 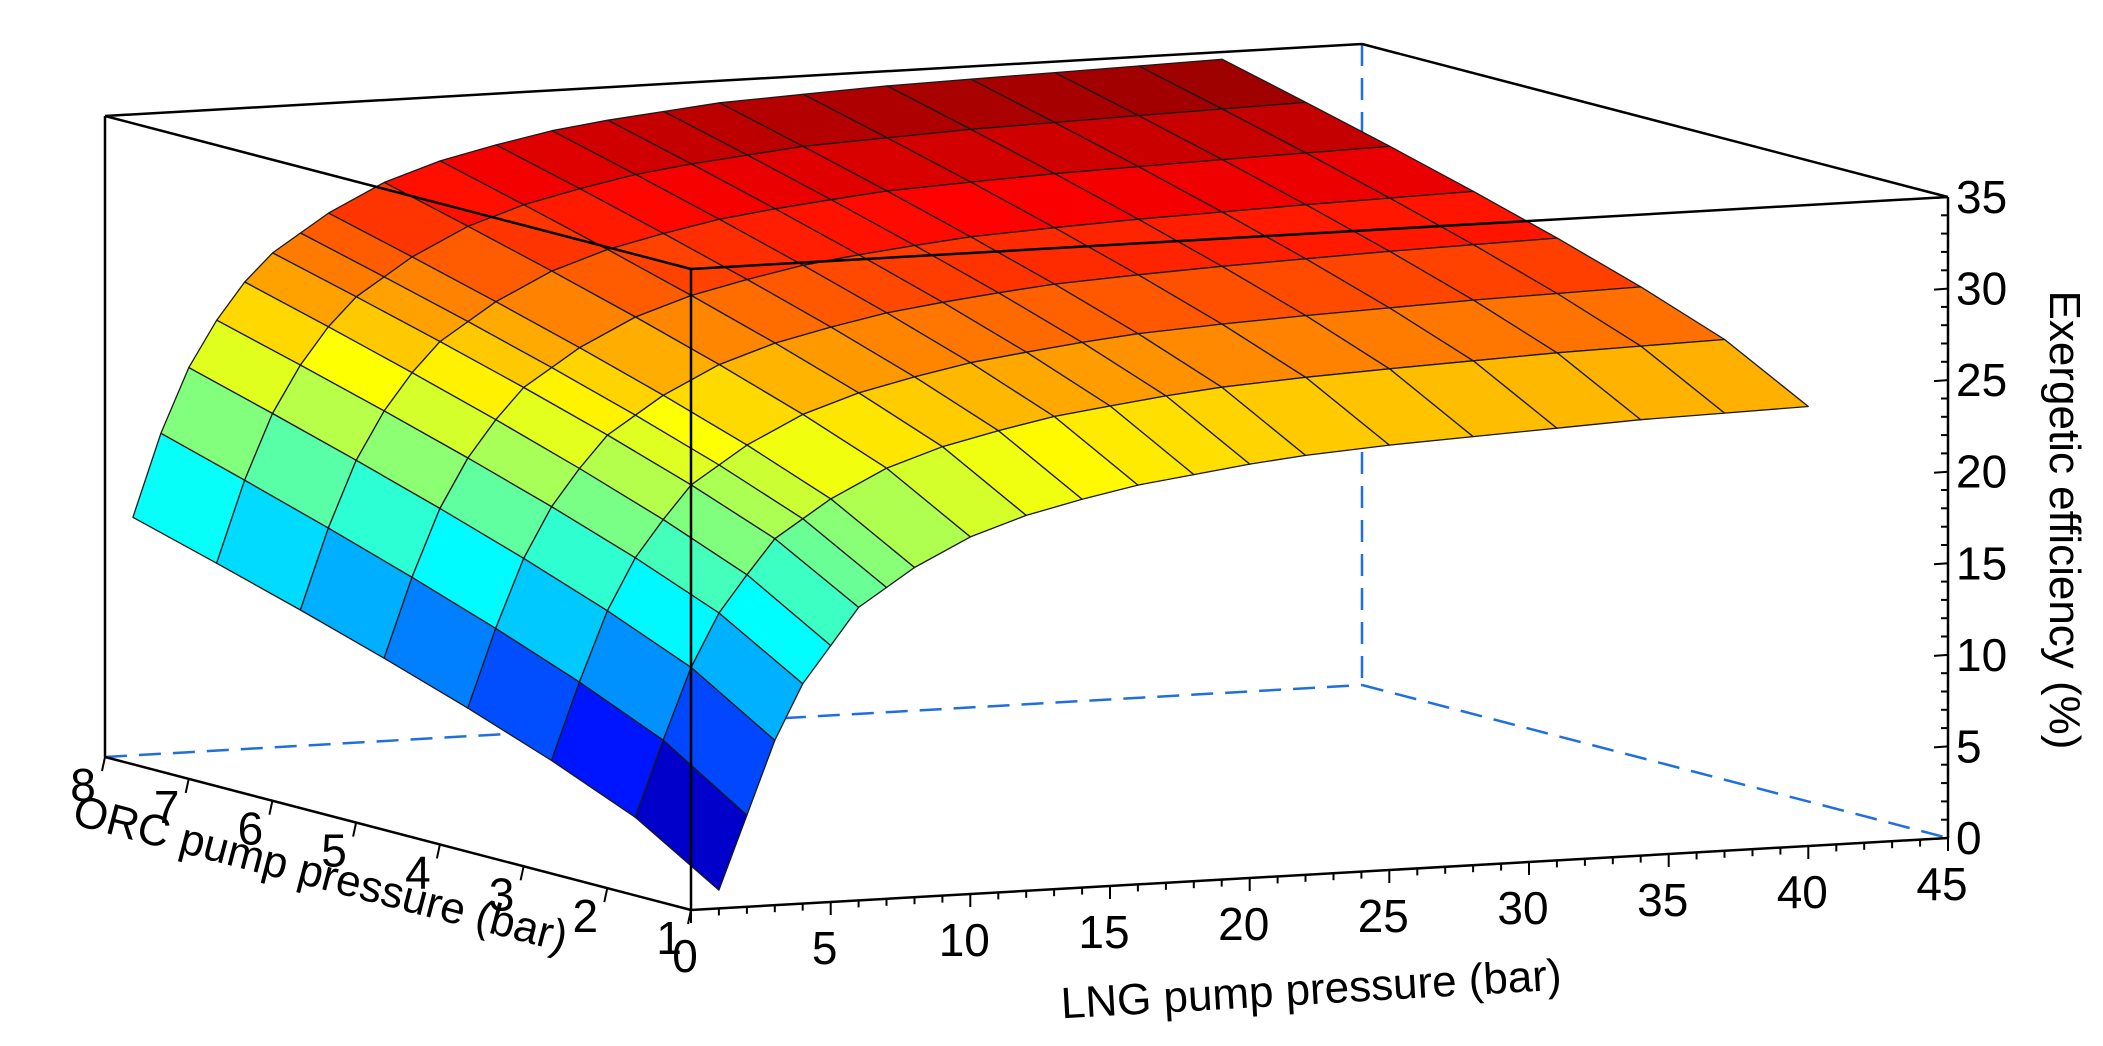 I want to click on x-tick-label: 45, so click(x=1941, y=884).